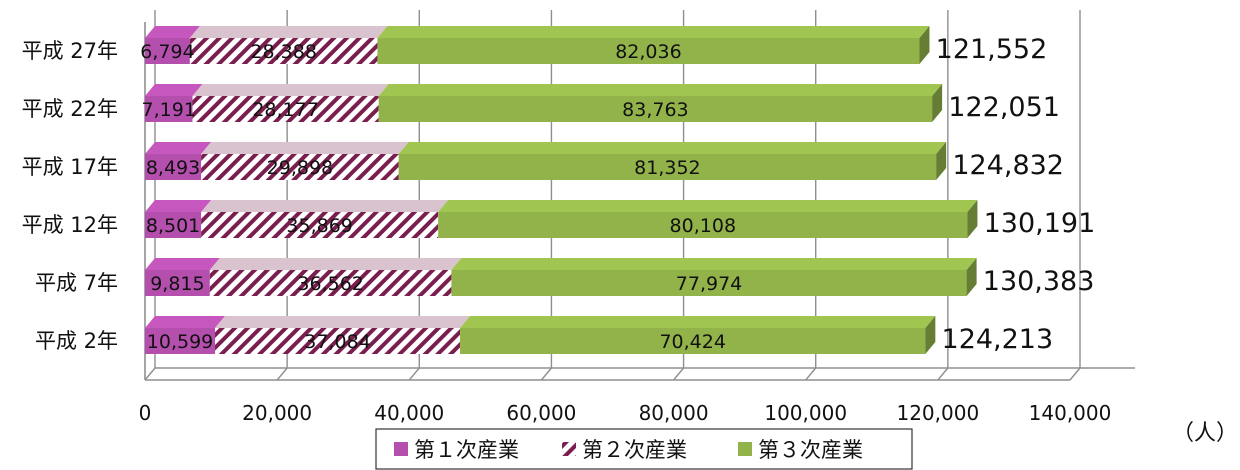 Image resolution: width=1240 pixels, height=470 pixels. What do you see at coordinates (1039, 281) in the screenshot?
I see `total-label: 130,383` at bounding box center [1039, 281].